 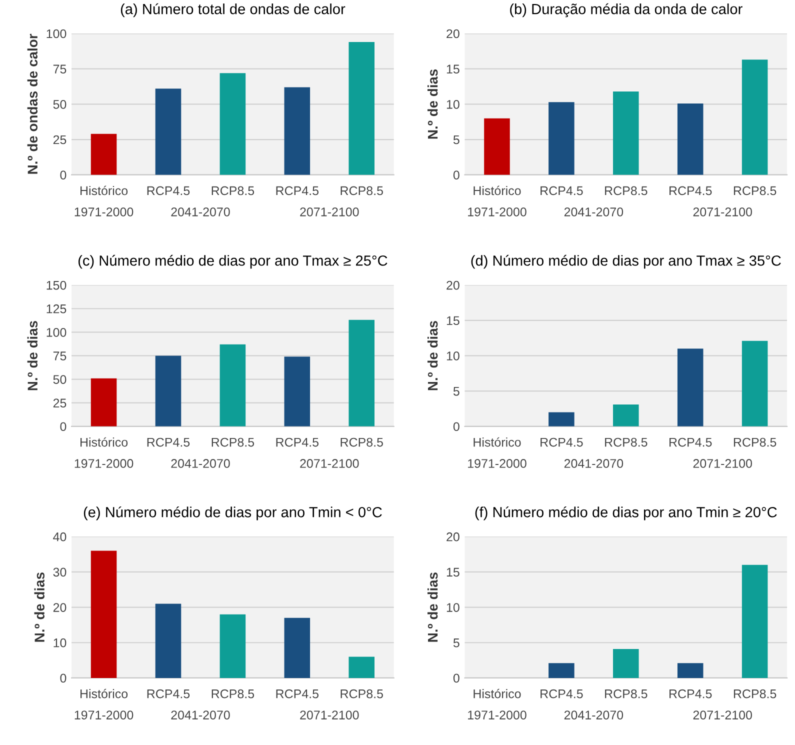 What do you see at coordinates (626, 513) in the screenshot?
I see `chart-title: (f) Número médio de dias por ano Tmin ≥ 20°C` at bounding box center [626, 513].